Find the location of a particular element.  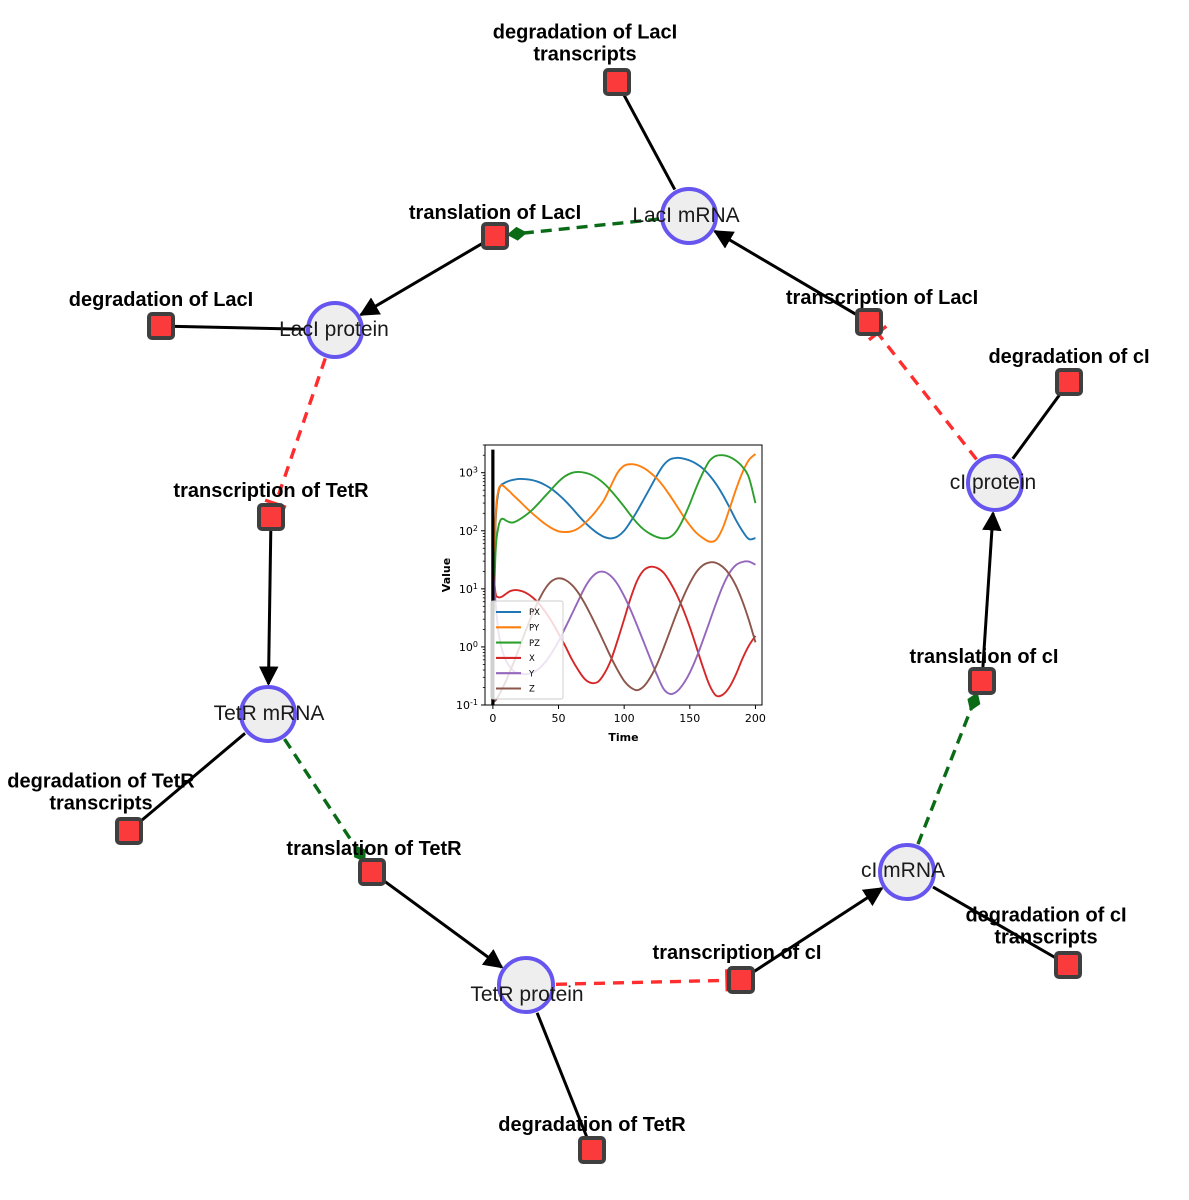

reaction-node-translation_laci is located at coordinates (495, 236).